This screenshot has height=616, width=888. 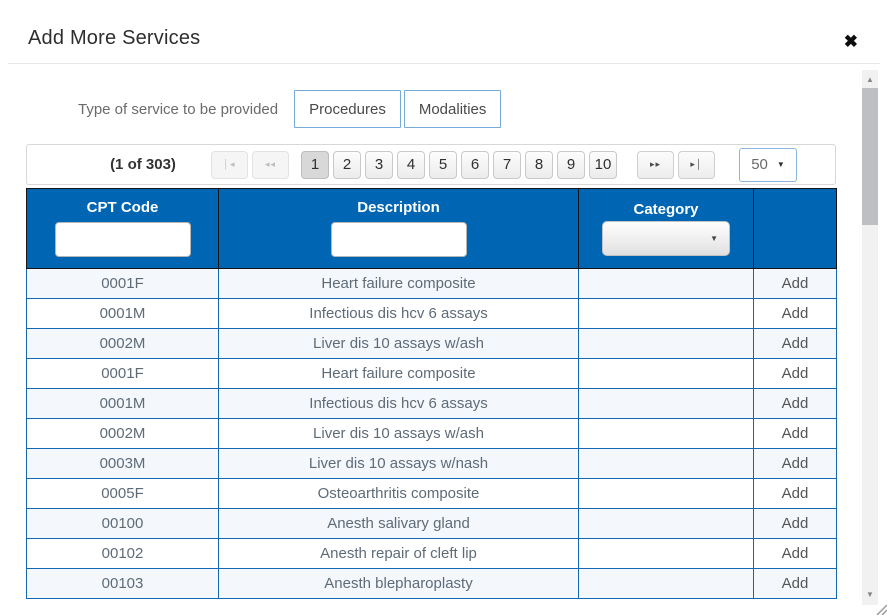 What do you see at coordinates (431, 583) in the screenshot?
I see `table-row: 00103 Anesth blepharoplasty Add` at bounding box center [431, 583].